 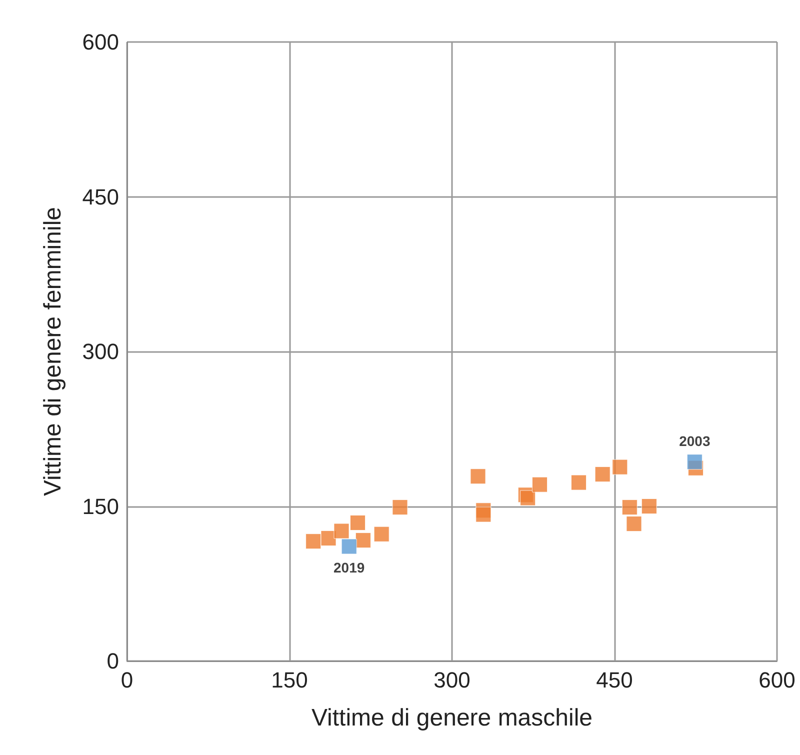 What do you see at coordinates (289, 680) in the screenshot?
I see `x-tick-label: 150` at bounding box center [289, 680].